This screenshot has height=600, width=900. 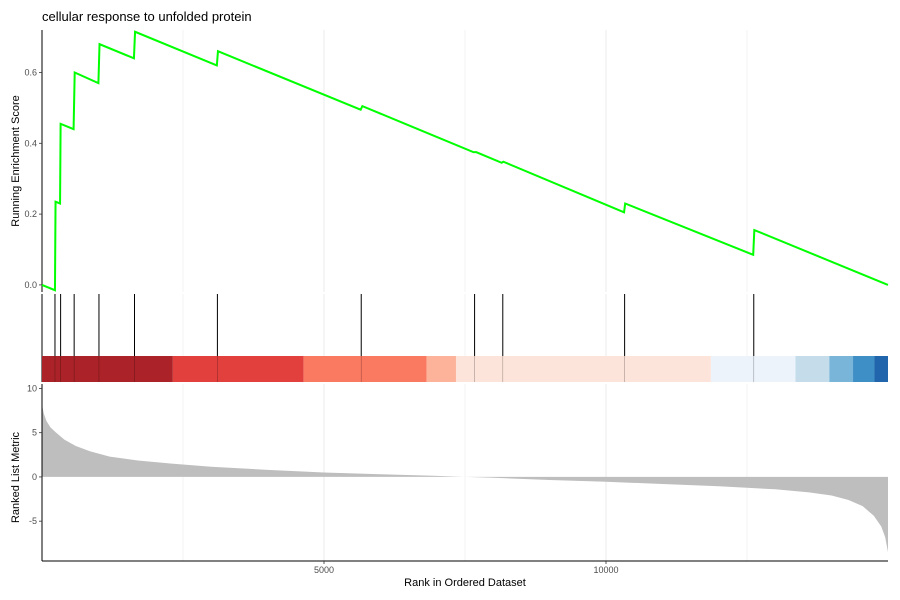 What do you see at coordinates (16, 160) in the screenshot?
I see `y-axis-label-es: Running Enrichment Score` at bounding box center [16, 160].